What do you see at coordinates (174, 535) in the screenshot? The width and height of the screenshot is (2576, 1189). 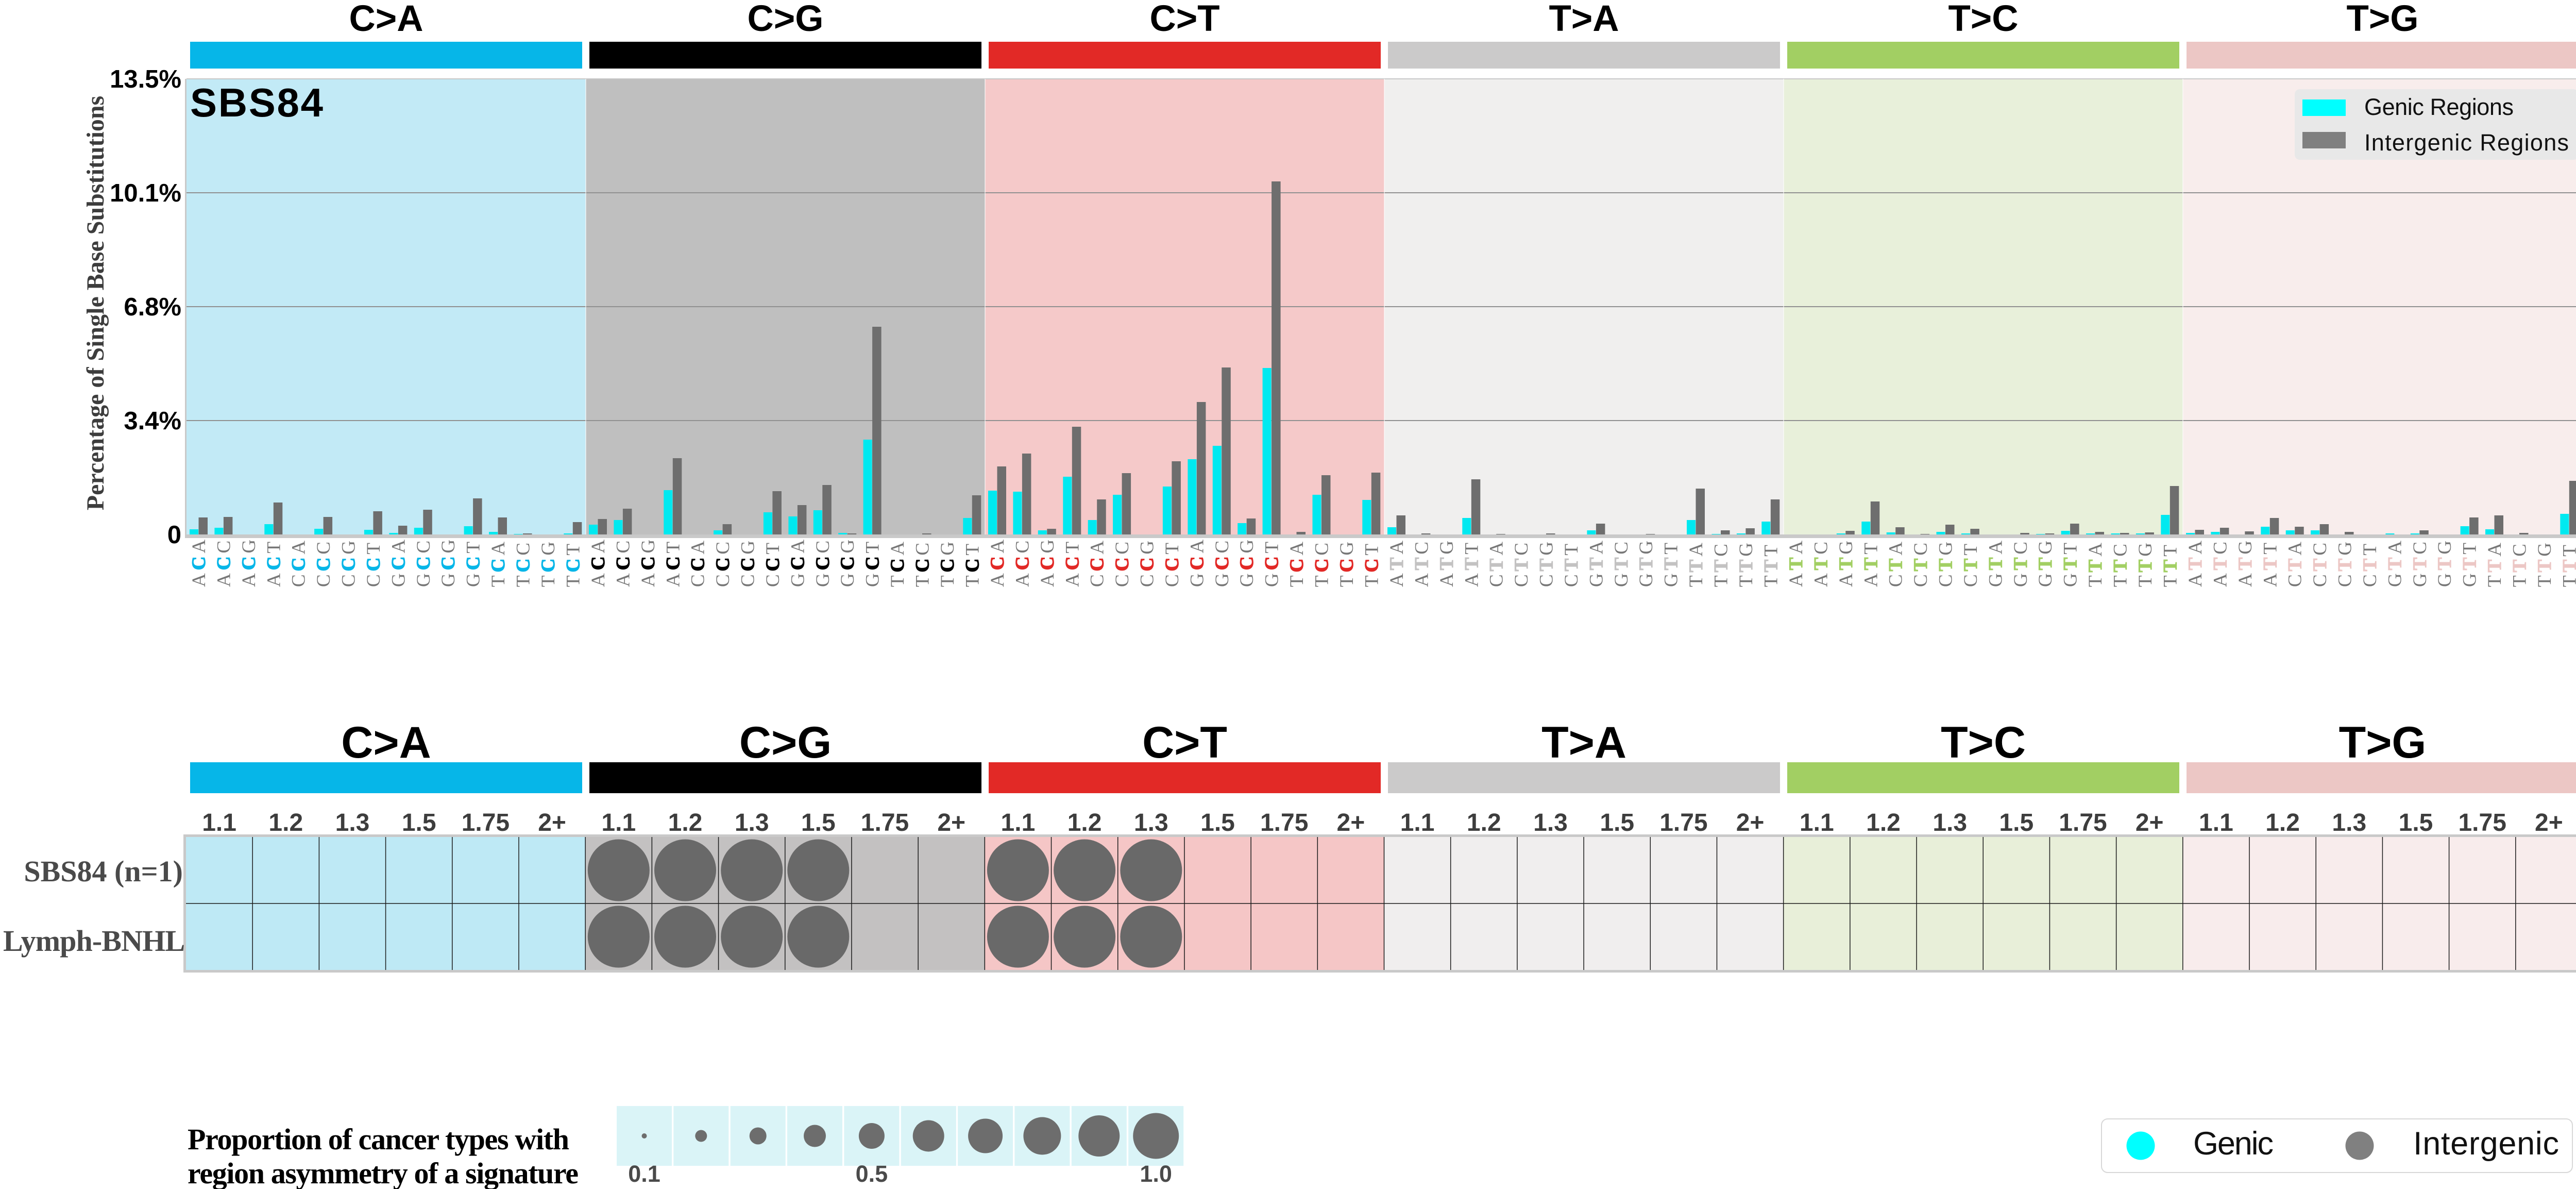 I see `svg-text: 0` at bounding box center [174, 535].